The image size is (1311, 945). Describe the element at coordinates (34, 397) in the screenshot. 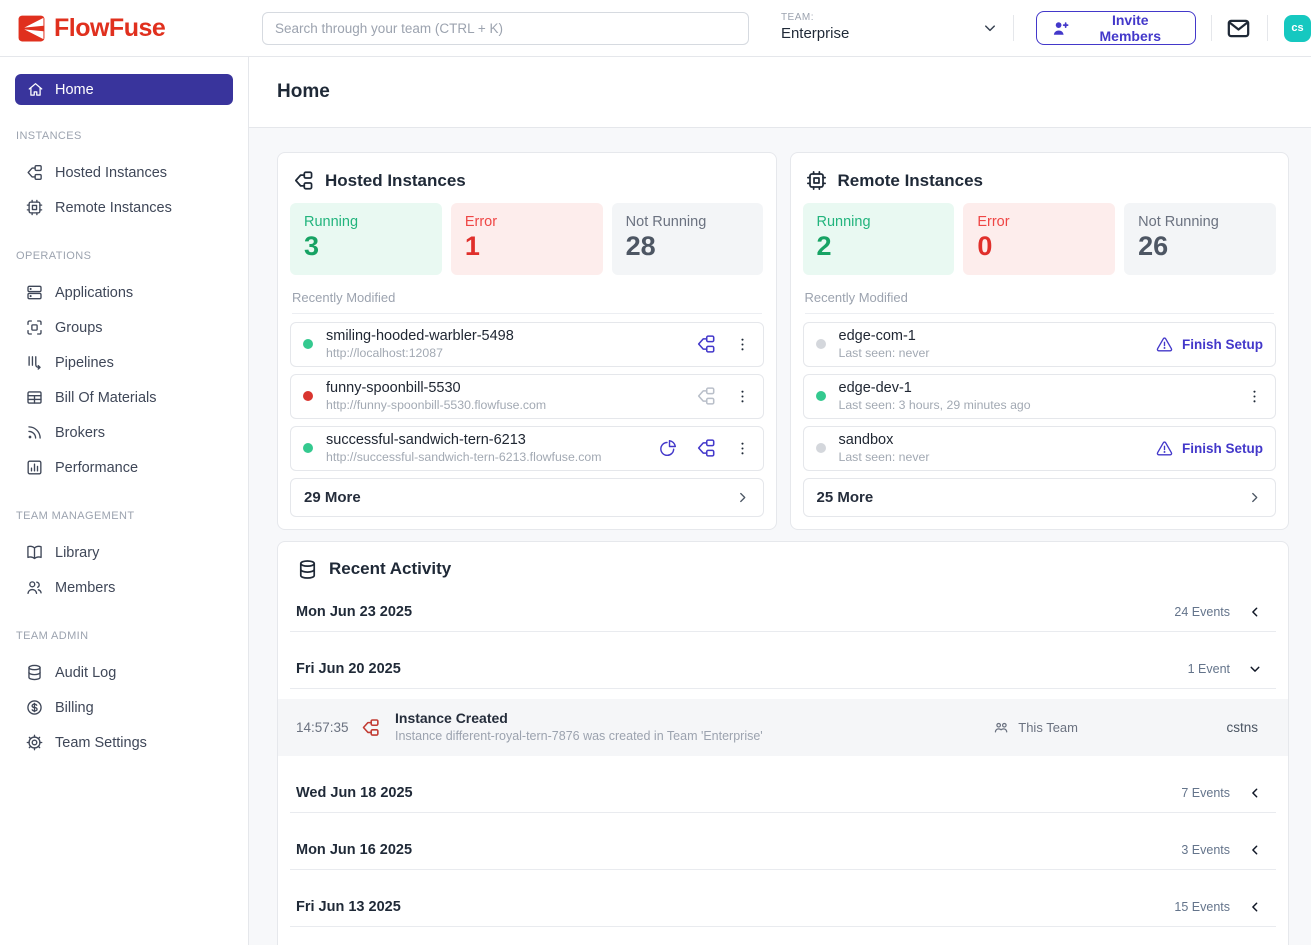

I see `bill-of-materials-icon` at that location.